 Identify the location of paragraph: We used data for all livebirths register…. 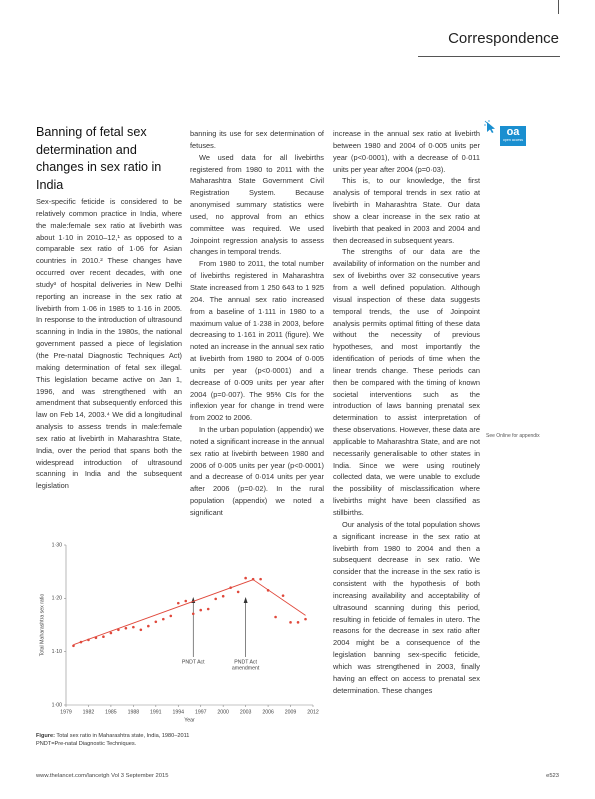
(257, 204).